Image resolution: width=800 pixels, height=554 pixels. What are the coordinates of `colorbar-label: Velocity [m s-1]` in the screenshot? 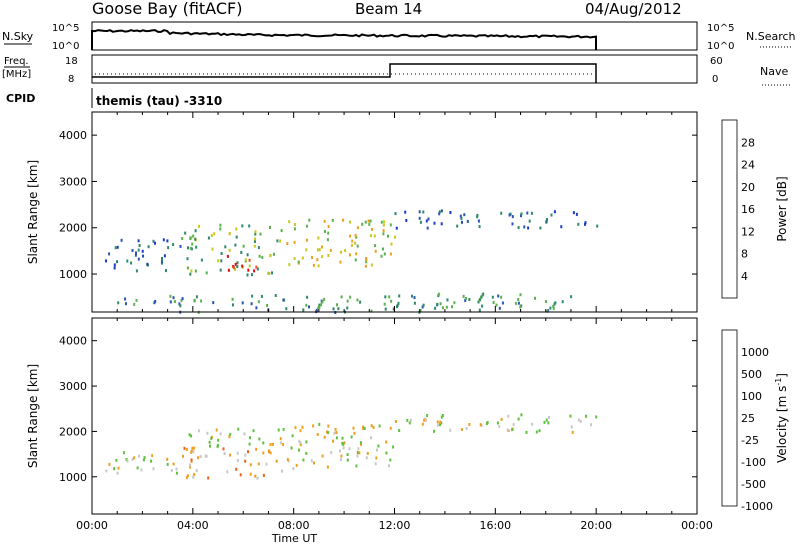 It's located at (781, 418).